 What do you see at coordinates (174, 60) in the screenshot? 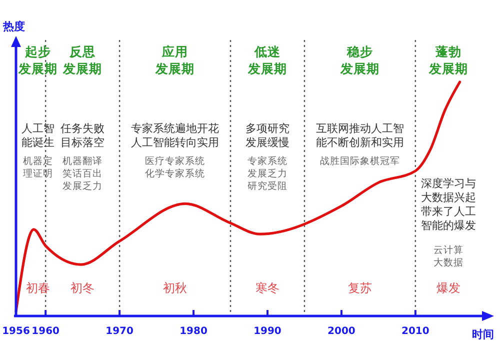
I see `text: 应用发展期` at bounding box center [174, 60].